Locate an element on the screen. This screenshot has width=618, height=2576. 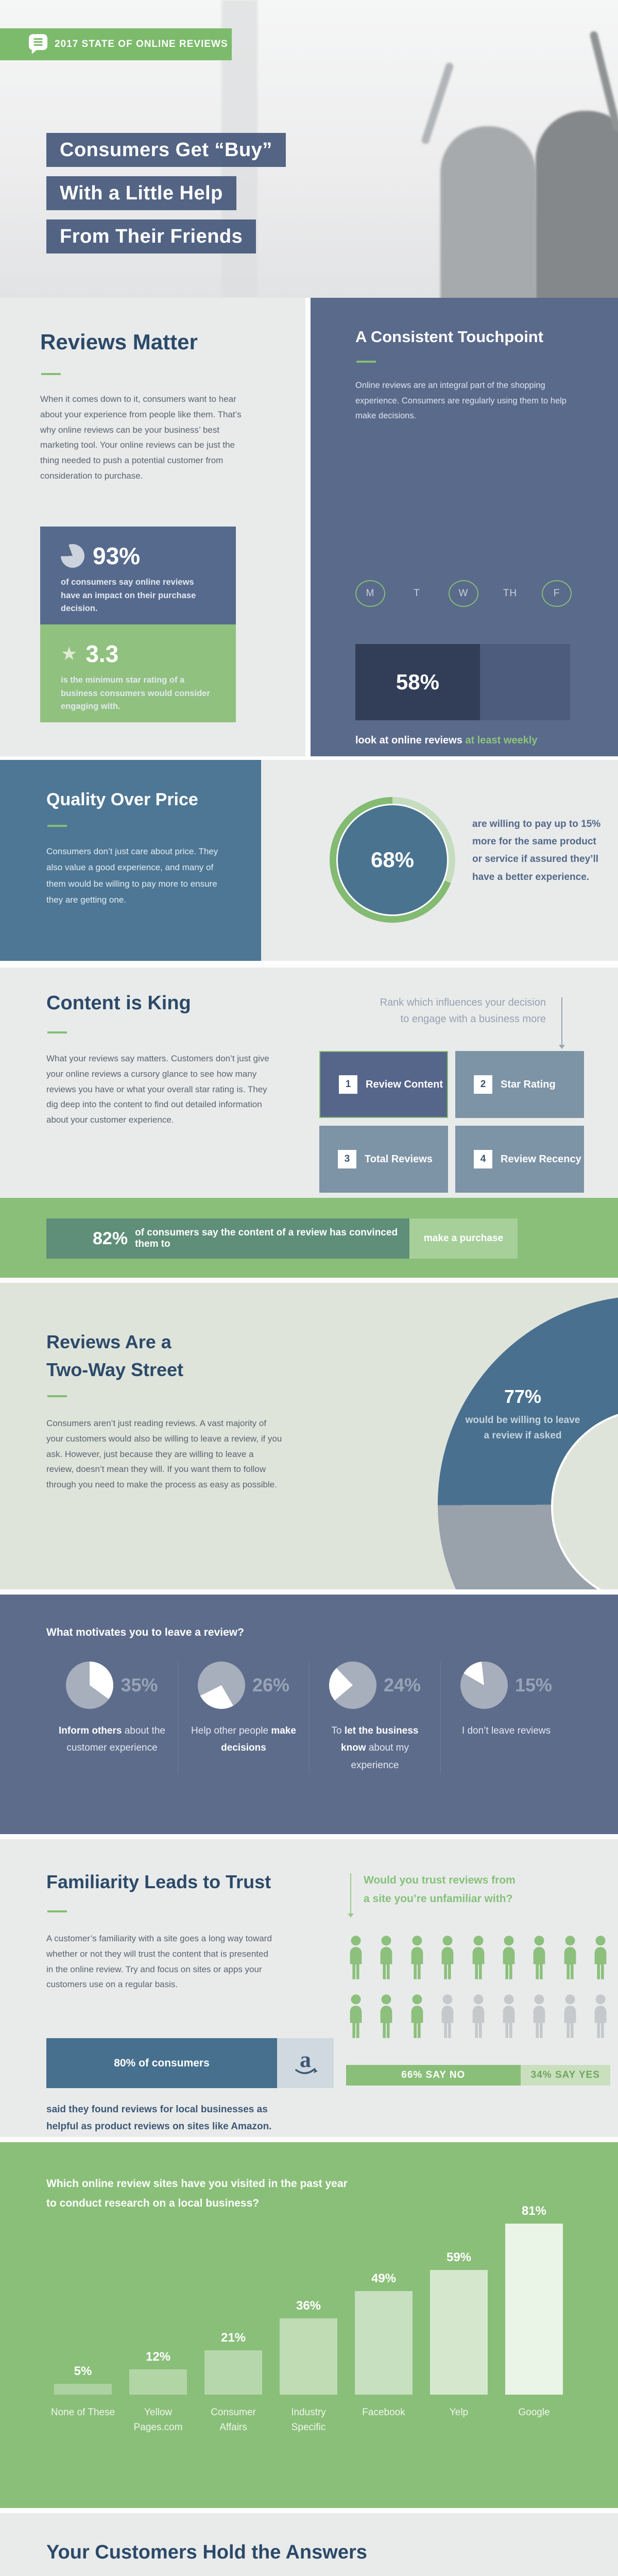
report-badge: 2017 STATE OF ONLINE REVIEWS is located at coordinates (116, 44).